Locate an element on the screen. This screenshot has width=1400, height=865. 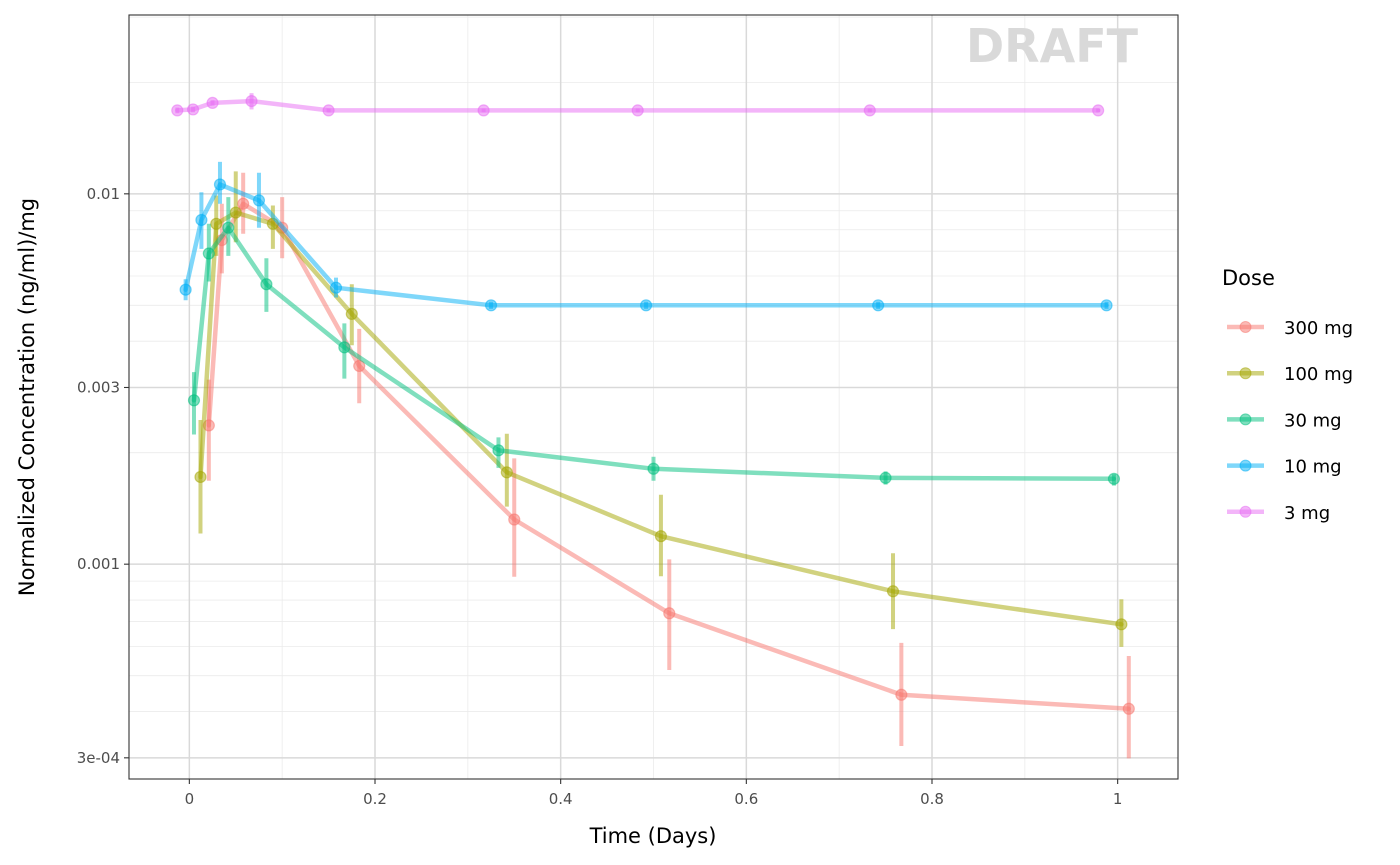
x-axis-title: Time (Days) is located at coordinates (653, 836).